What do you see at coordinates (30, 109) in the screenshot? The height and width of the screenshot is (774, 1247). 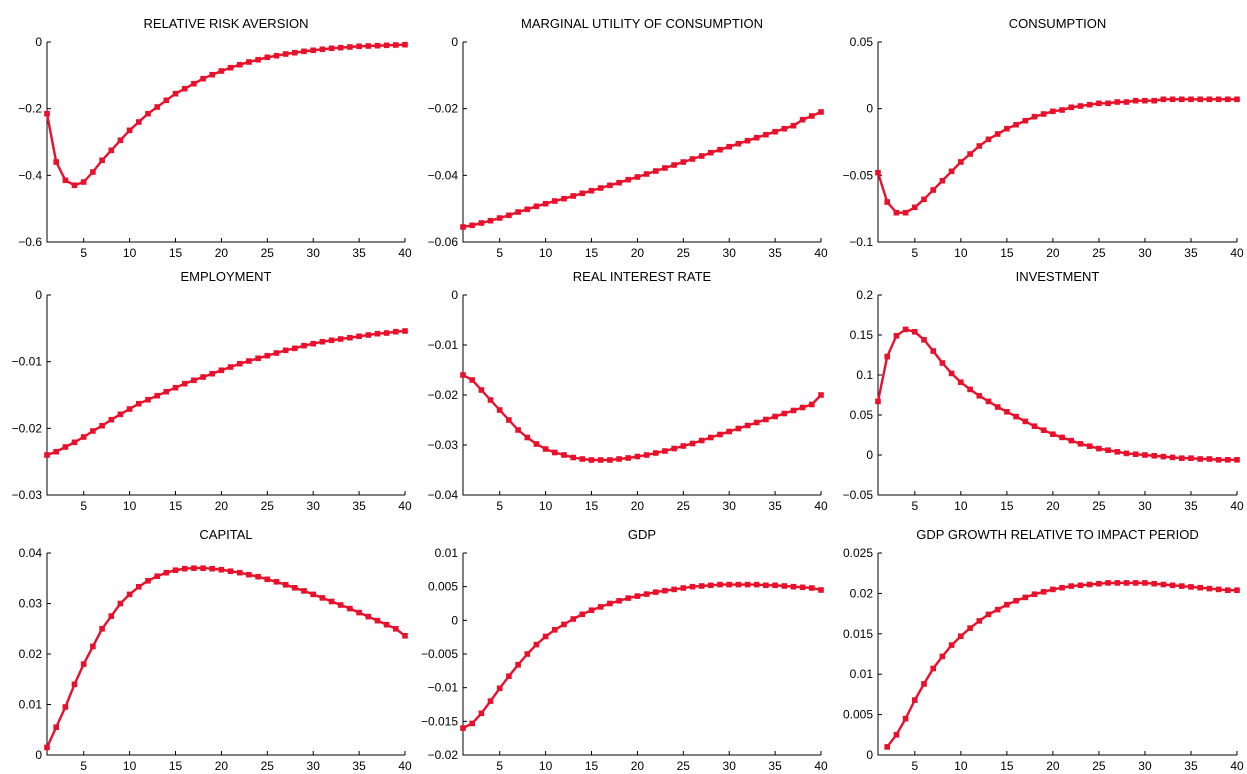 I see `y-tick-label: −0.2` at bounding box center [30, 109].